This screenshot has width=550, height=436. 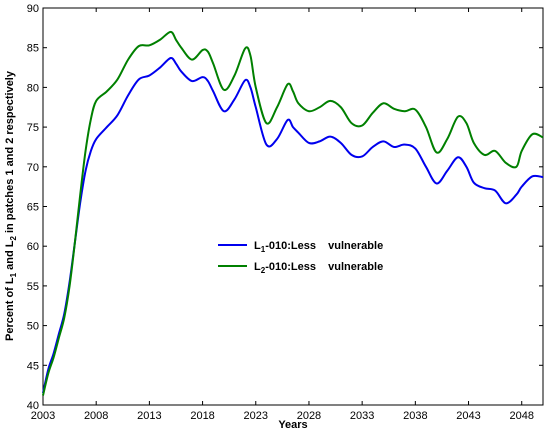 What do you see at coordinates (33, 88) in the screenshot?
I see `y-tick-label: 80` at bounding box center [33, 88].